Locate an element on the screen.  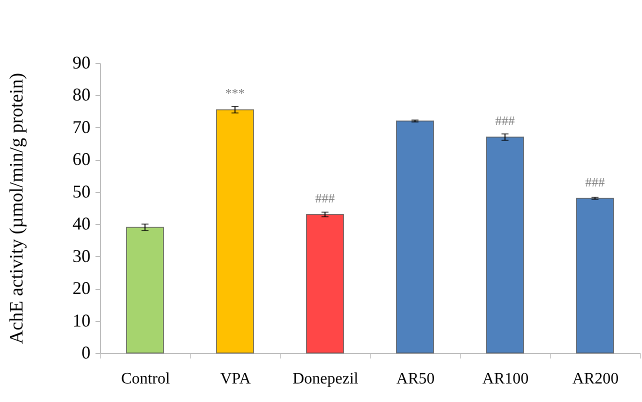
y-tick-label: 50 is located at coordinates (81, 191).